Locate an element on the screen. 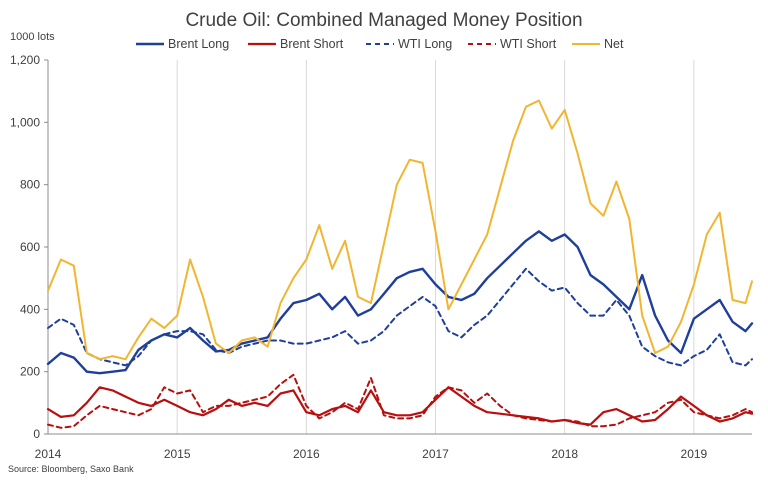 This screenshot has height=480, width=768. y-tick-labels: 0 200 400 600 800 1,000 1,200 is located at coordinates (25, 247).